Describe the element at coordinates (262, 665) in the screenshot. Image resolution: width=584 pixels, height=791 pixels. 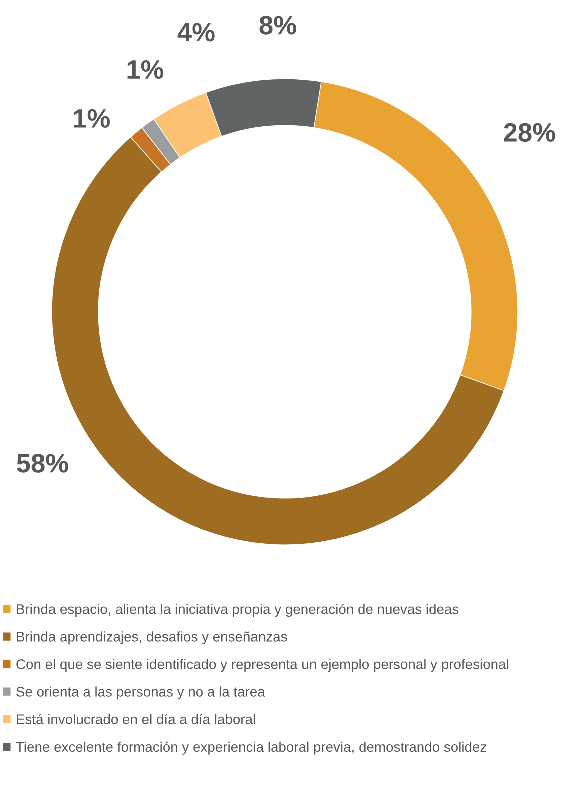
I see `legend-label: Con el que se siente identificado y representa un ejemplo personal y profesional` at that location.